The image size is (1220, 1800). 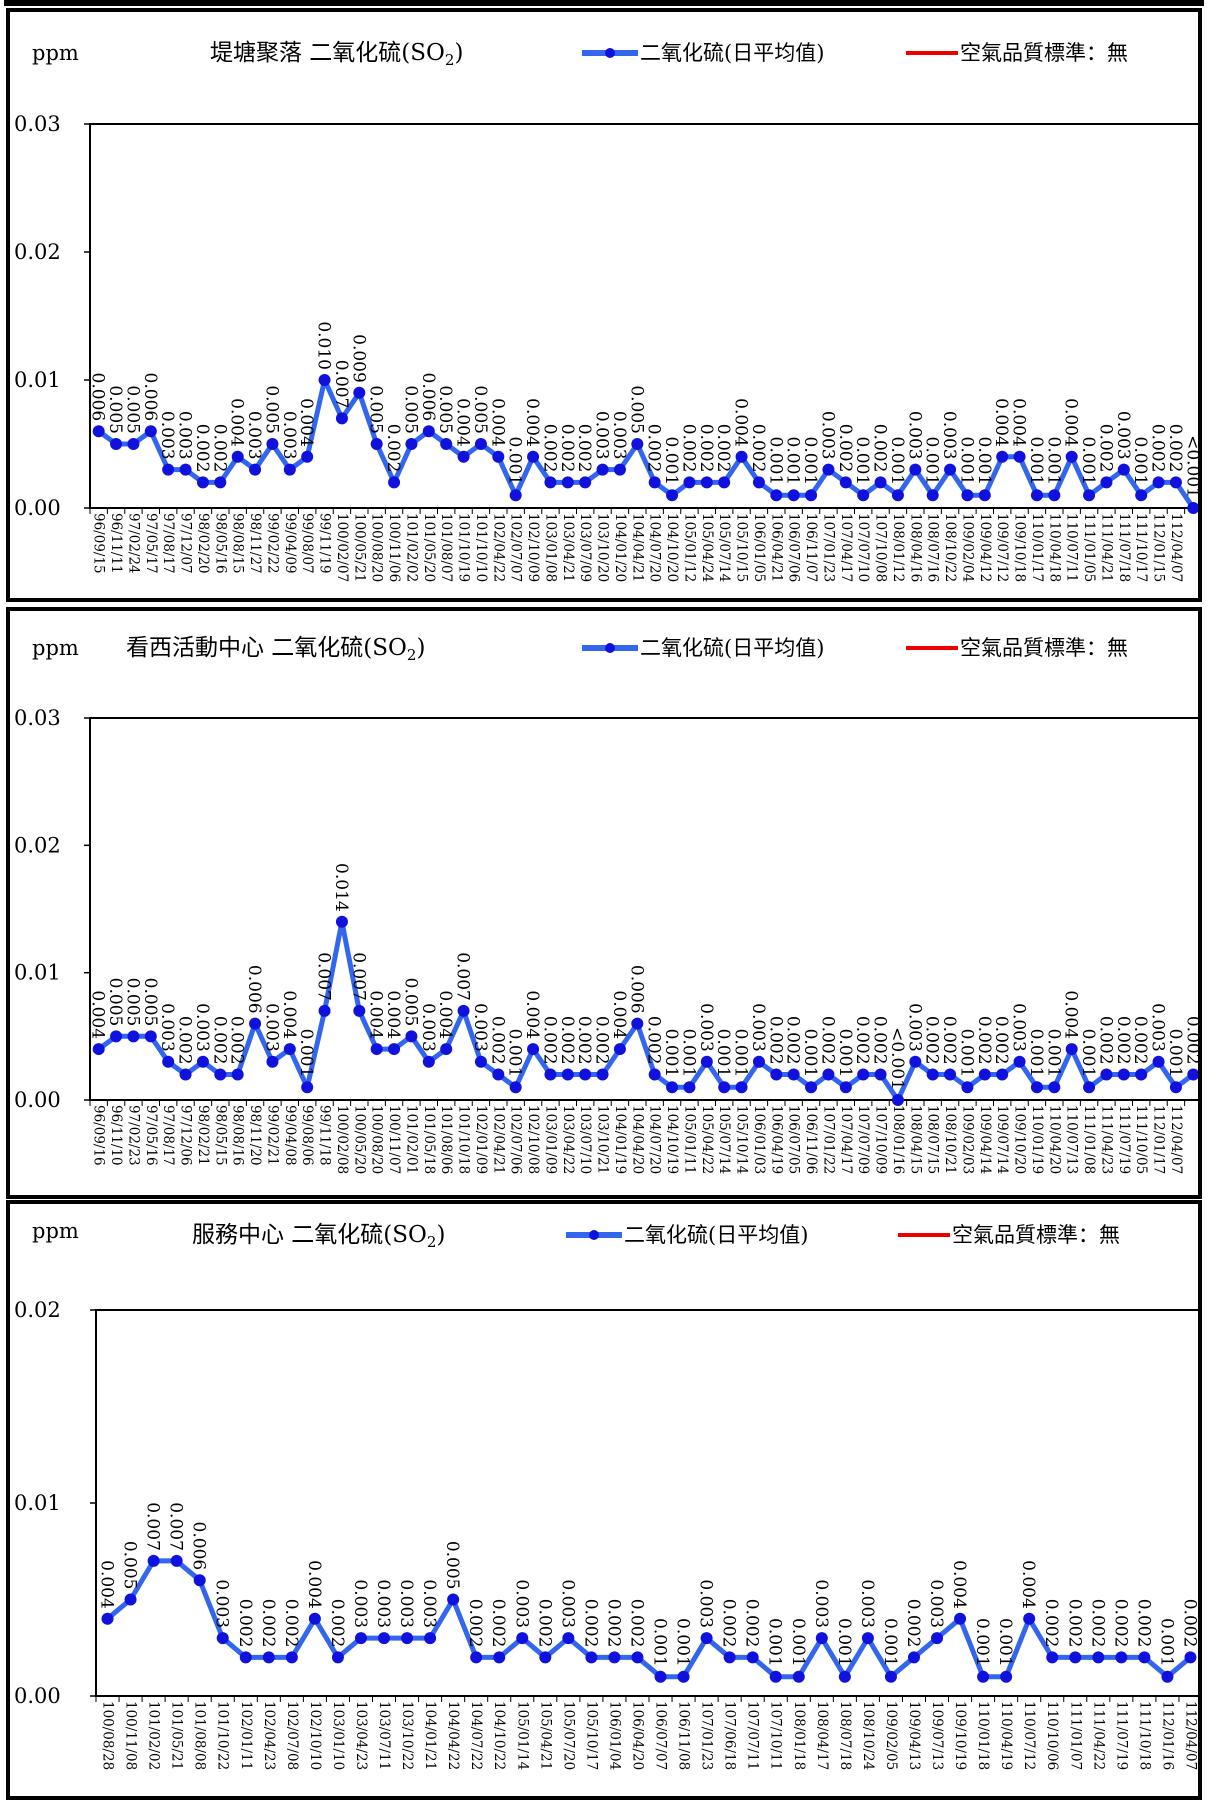 I want to click on x-tick-label: 106/04/21, so click(x=776, y=547).